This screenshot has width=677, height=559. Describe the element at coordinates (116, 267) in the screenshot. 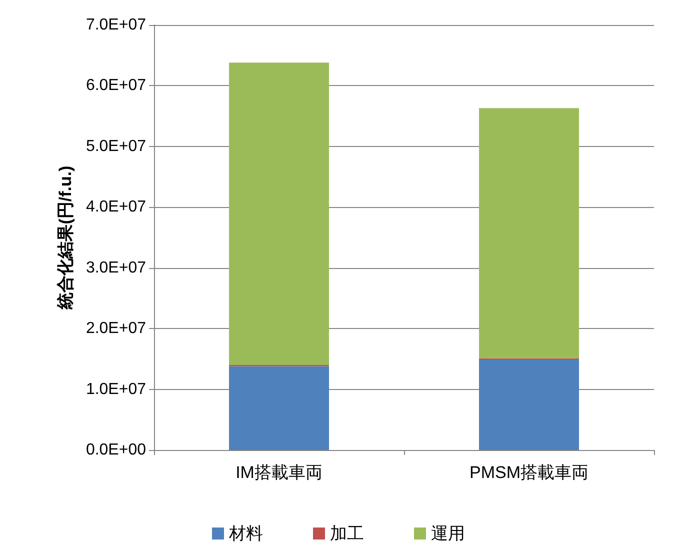

I see `y-tick-label: 3.0E+07` at that location.